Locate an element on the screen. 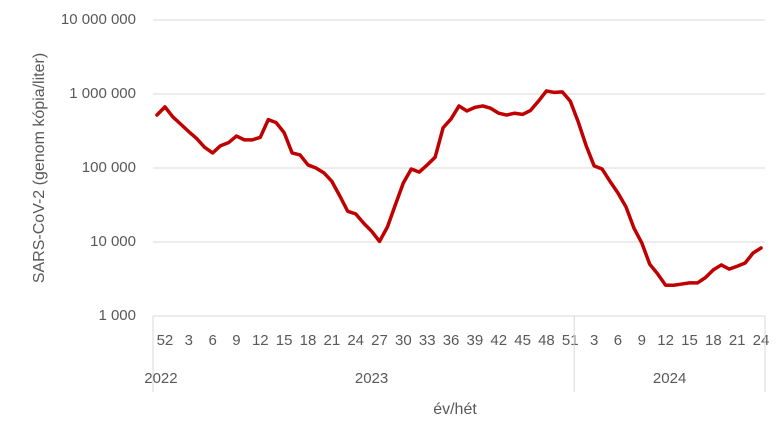  x-tick-label: 51 is located at coordinates (570, 340).